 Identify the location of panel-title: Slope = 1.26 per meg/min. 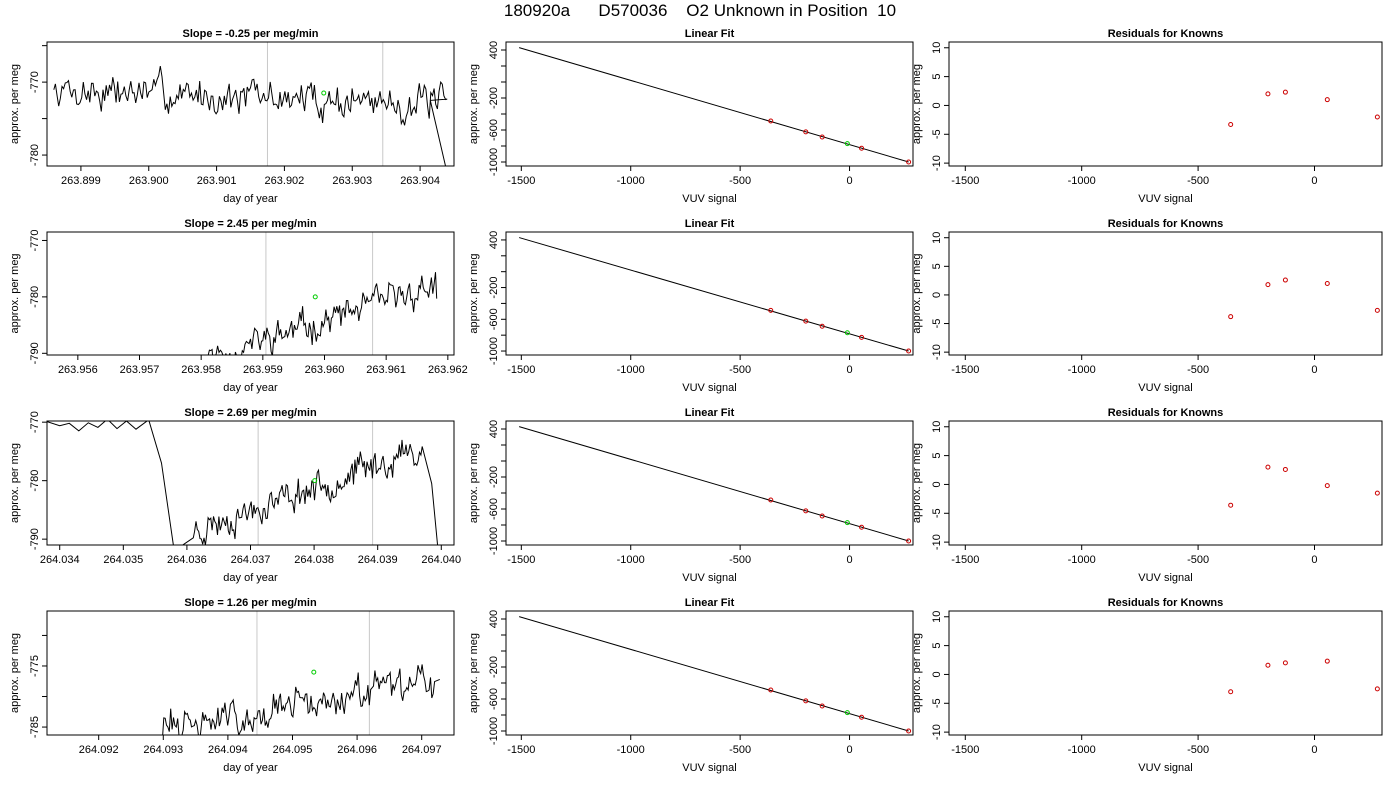
(250, 603).